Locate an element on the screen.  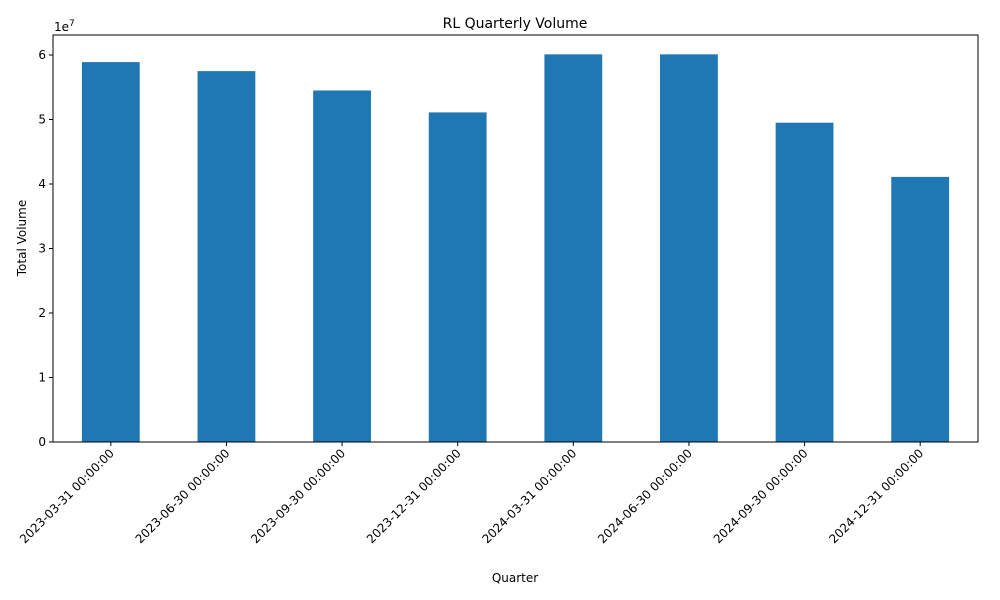
y-axis-ticks: 0 1 2 3 4 5 6 is located at coordinates (45, 248).